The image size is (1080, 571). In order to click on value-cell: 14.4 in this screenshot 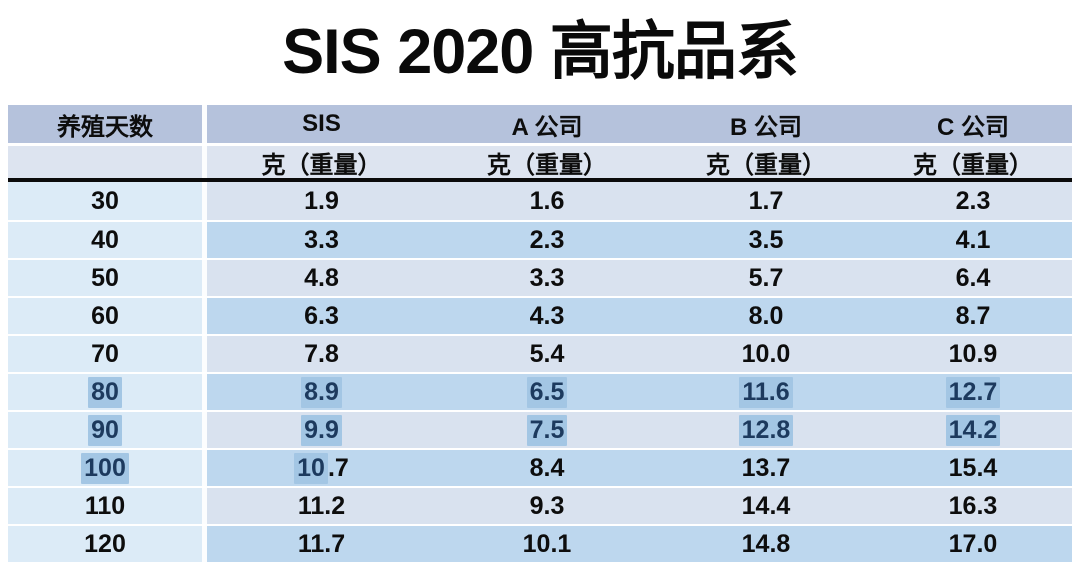, I will do `click(766, 506)`.